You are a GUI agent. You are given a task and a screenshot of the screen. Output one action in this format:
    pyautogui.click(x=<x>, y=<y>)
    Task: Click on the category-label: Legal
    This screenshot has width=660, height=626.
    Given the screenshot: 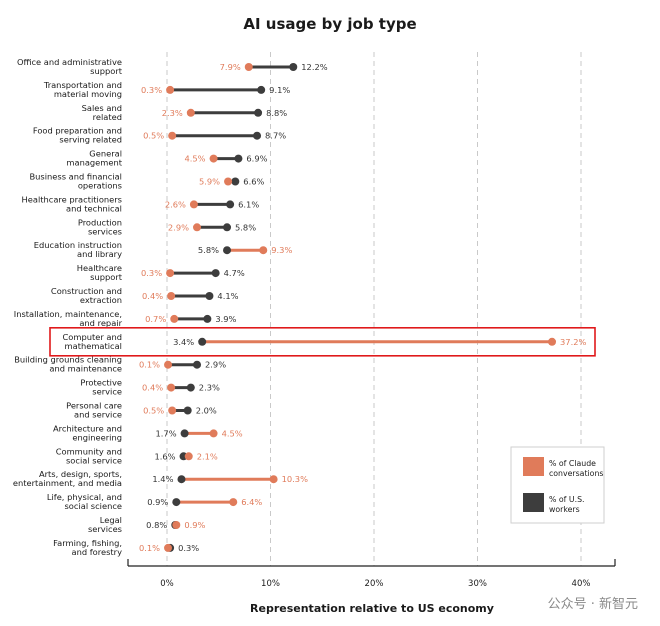 What is the action you would take?
    pyautogui.click(x=111, y=520)
    